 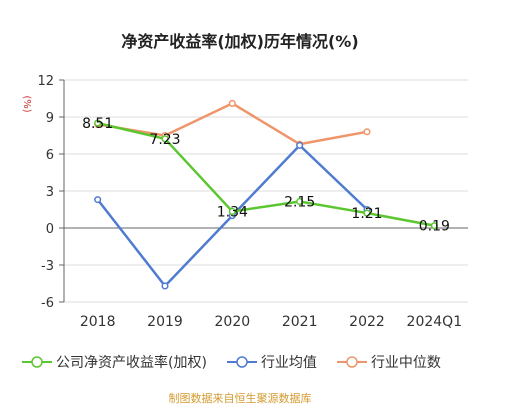 I want to click on data-label: 7.23, so click(x=164, y=140).